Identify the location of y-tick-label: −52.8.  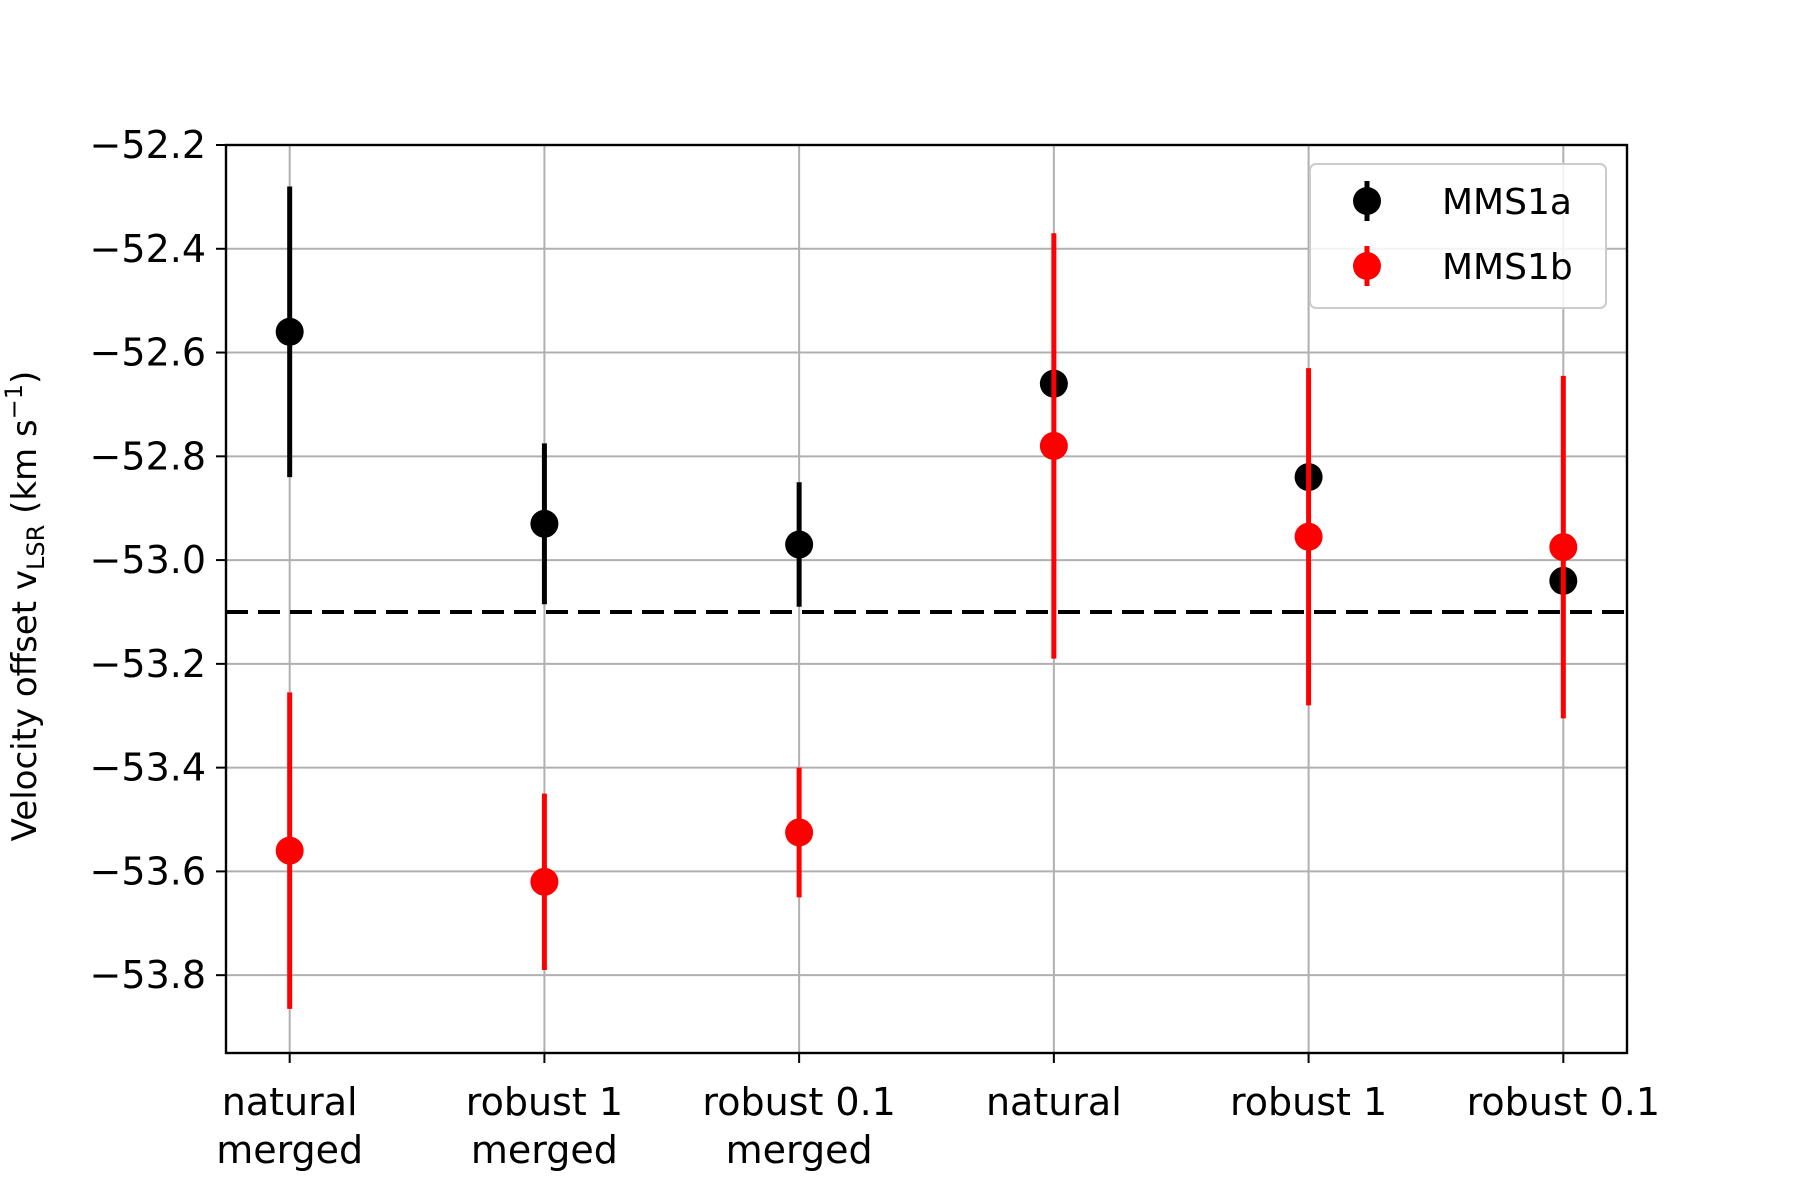
(148, 456).